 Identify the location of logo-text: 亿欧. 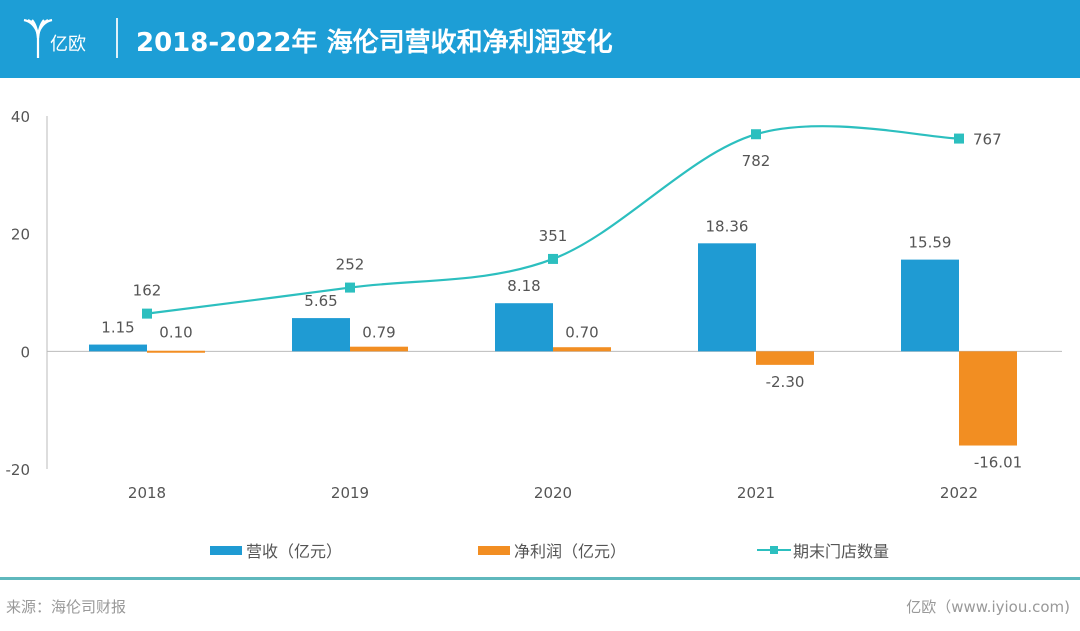
(68, 44).